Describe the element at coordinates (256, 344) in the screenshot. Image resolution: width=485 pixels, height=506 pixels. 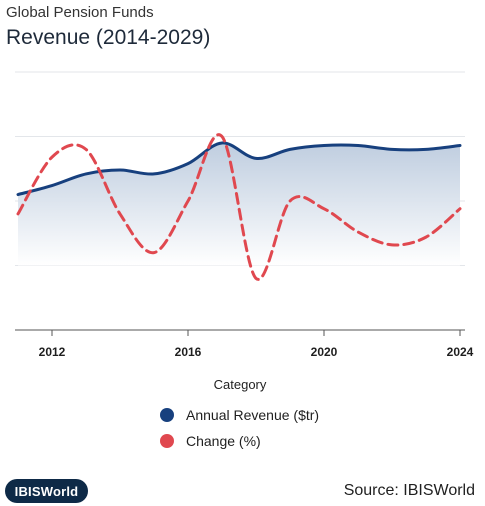
I see `x-axis-ticks: 2012 2016 2020 2024` at that location.